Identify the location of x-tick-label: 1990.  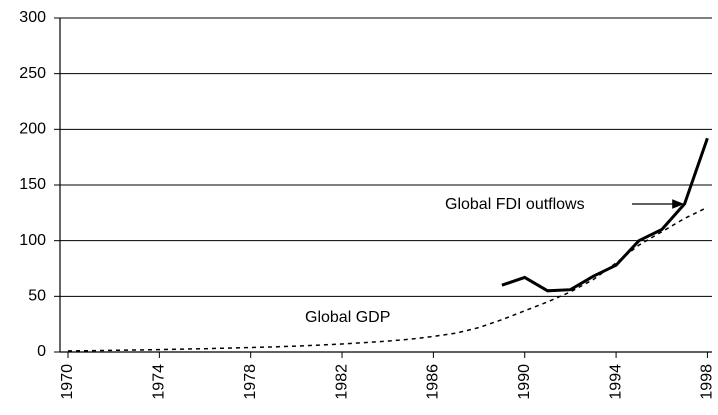
(524, 382).